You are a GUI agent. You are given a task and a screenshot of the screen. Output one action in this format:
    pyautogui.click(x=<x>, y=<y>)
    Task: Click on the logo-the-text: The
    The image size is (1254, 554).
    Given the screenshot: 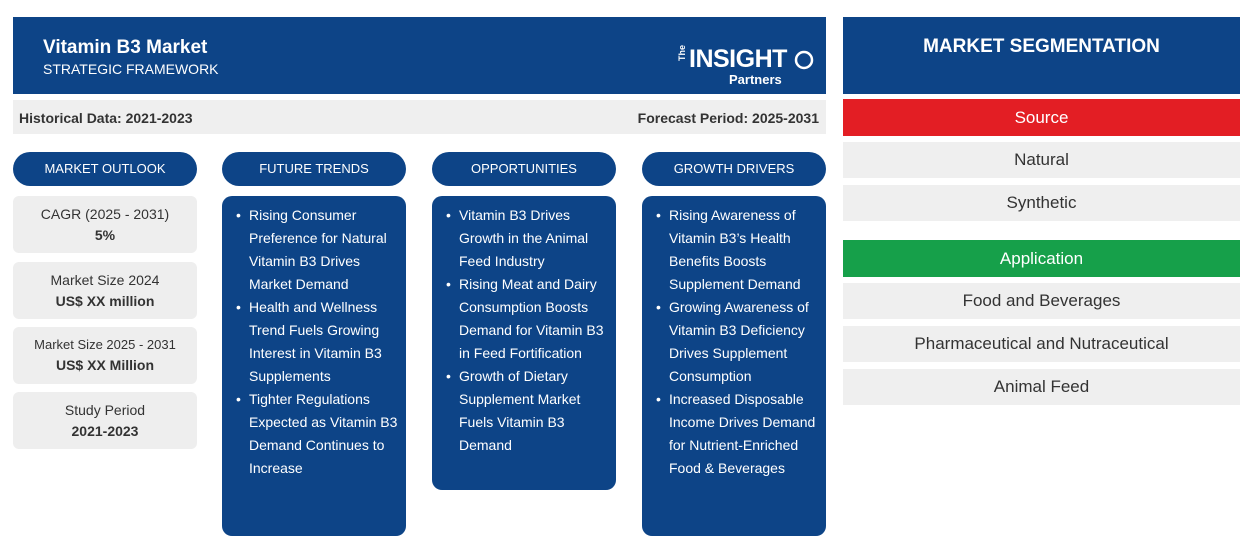 What is the action you would take?
    pyautogui.click(x=682, y=52)
    